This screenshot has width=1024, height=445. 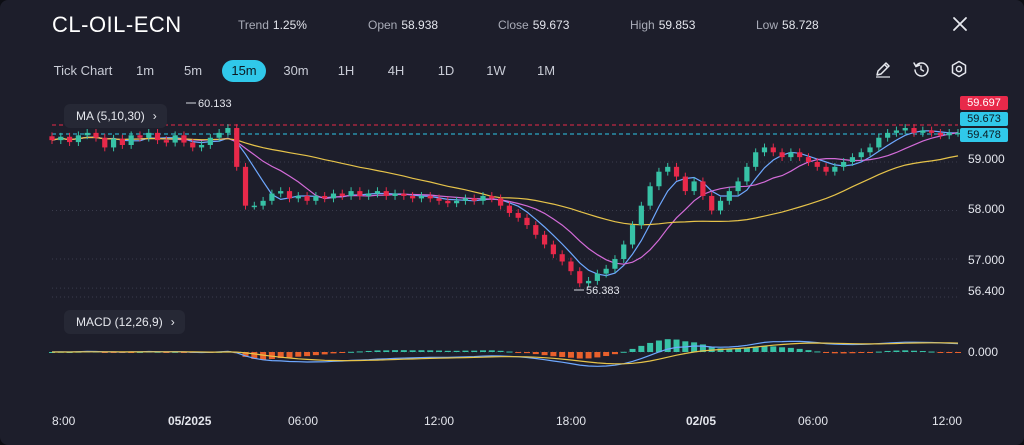 What do you see at coordinates (571, 421) in the screenshot?
I see `time-label: 18:00` at bounding box center [571, 421].